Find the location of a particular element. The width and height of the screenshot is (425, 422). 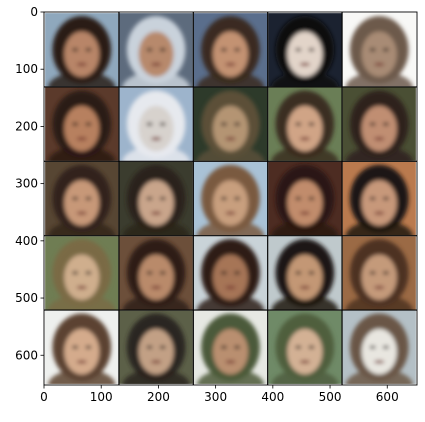

x-tick-label: 100 is located at coordinates (101, 397).